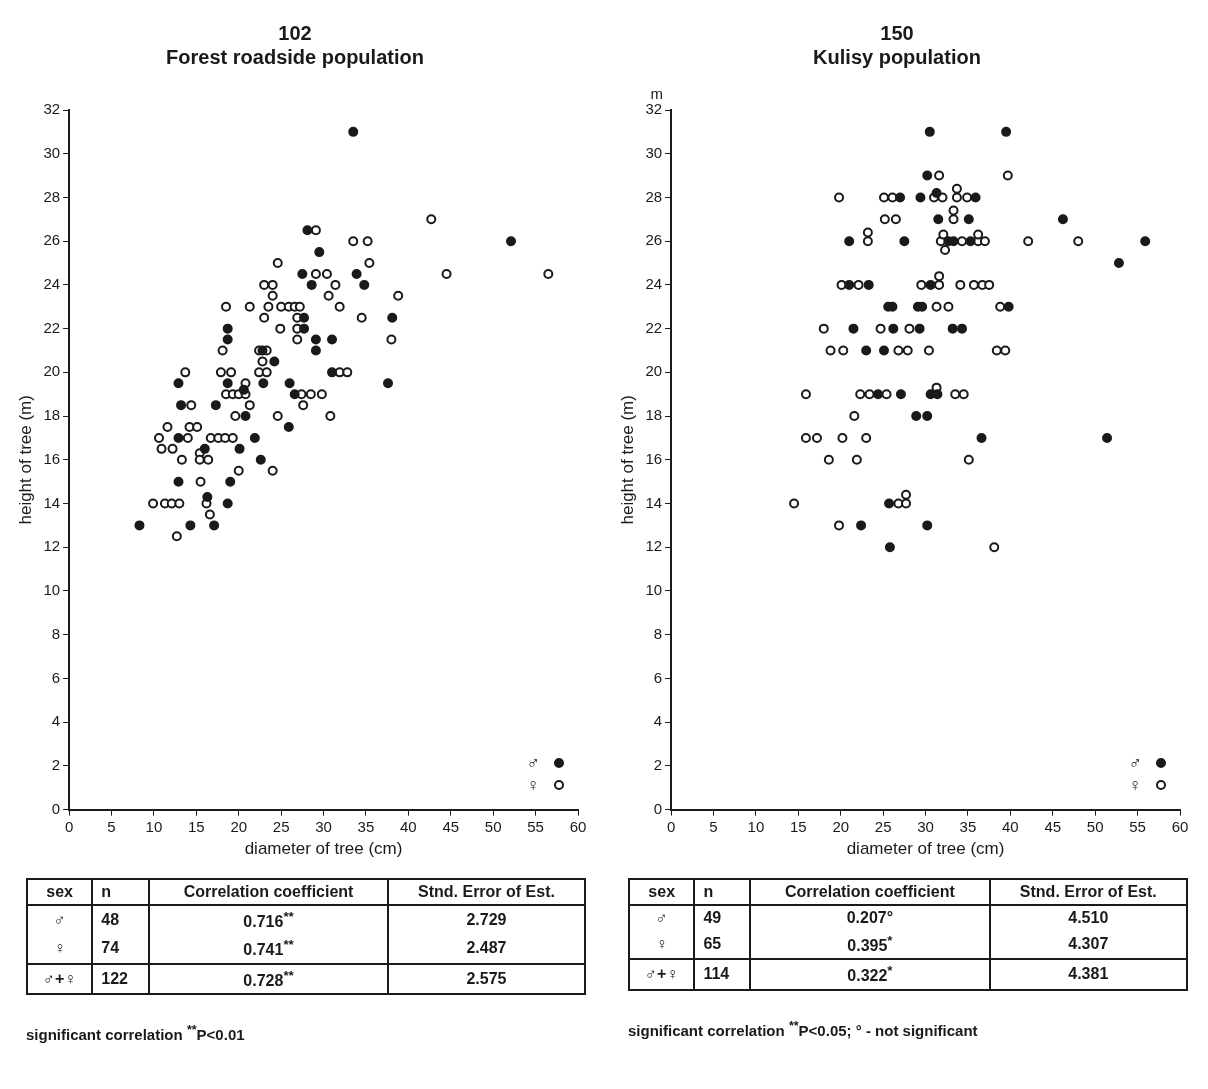 The image size is (1208, 1089). I want to click on text: 4.510, so click(1088, 917).